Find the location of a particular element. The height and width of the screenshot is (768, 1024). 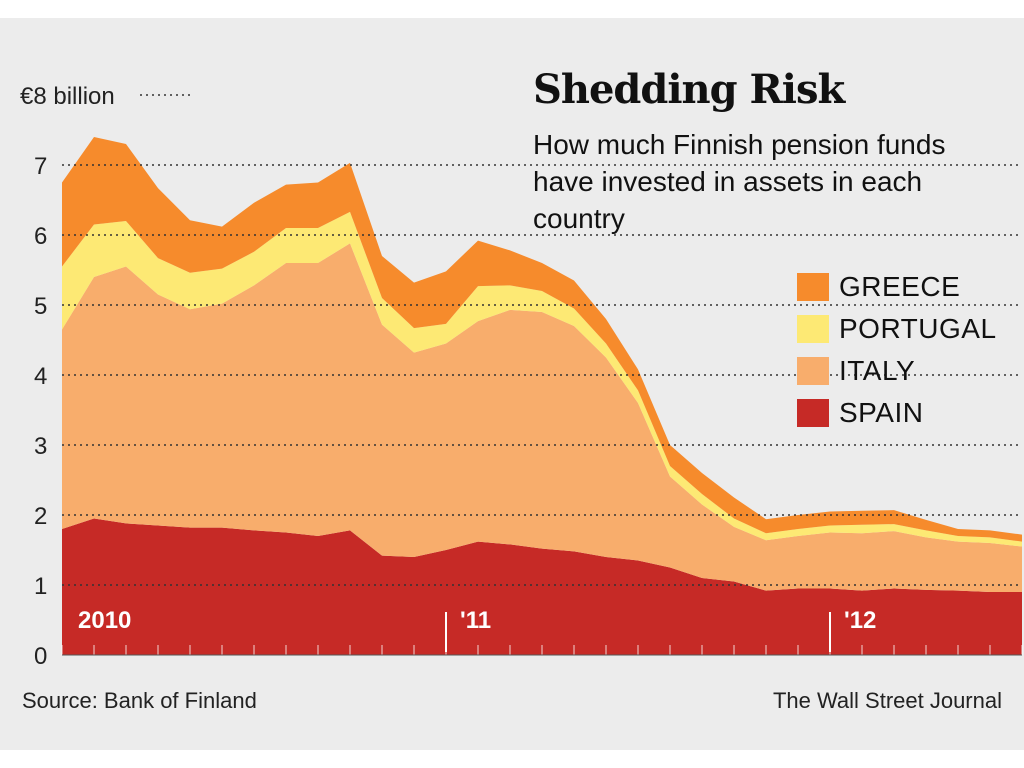

publisher-credit: The Wall Street Journal is located at coordinates (887, 700).